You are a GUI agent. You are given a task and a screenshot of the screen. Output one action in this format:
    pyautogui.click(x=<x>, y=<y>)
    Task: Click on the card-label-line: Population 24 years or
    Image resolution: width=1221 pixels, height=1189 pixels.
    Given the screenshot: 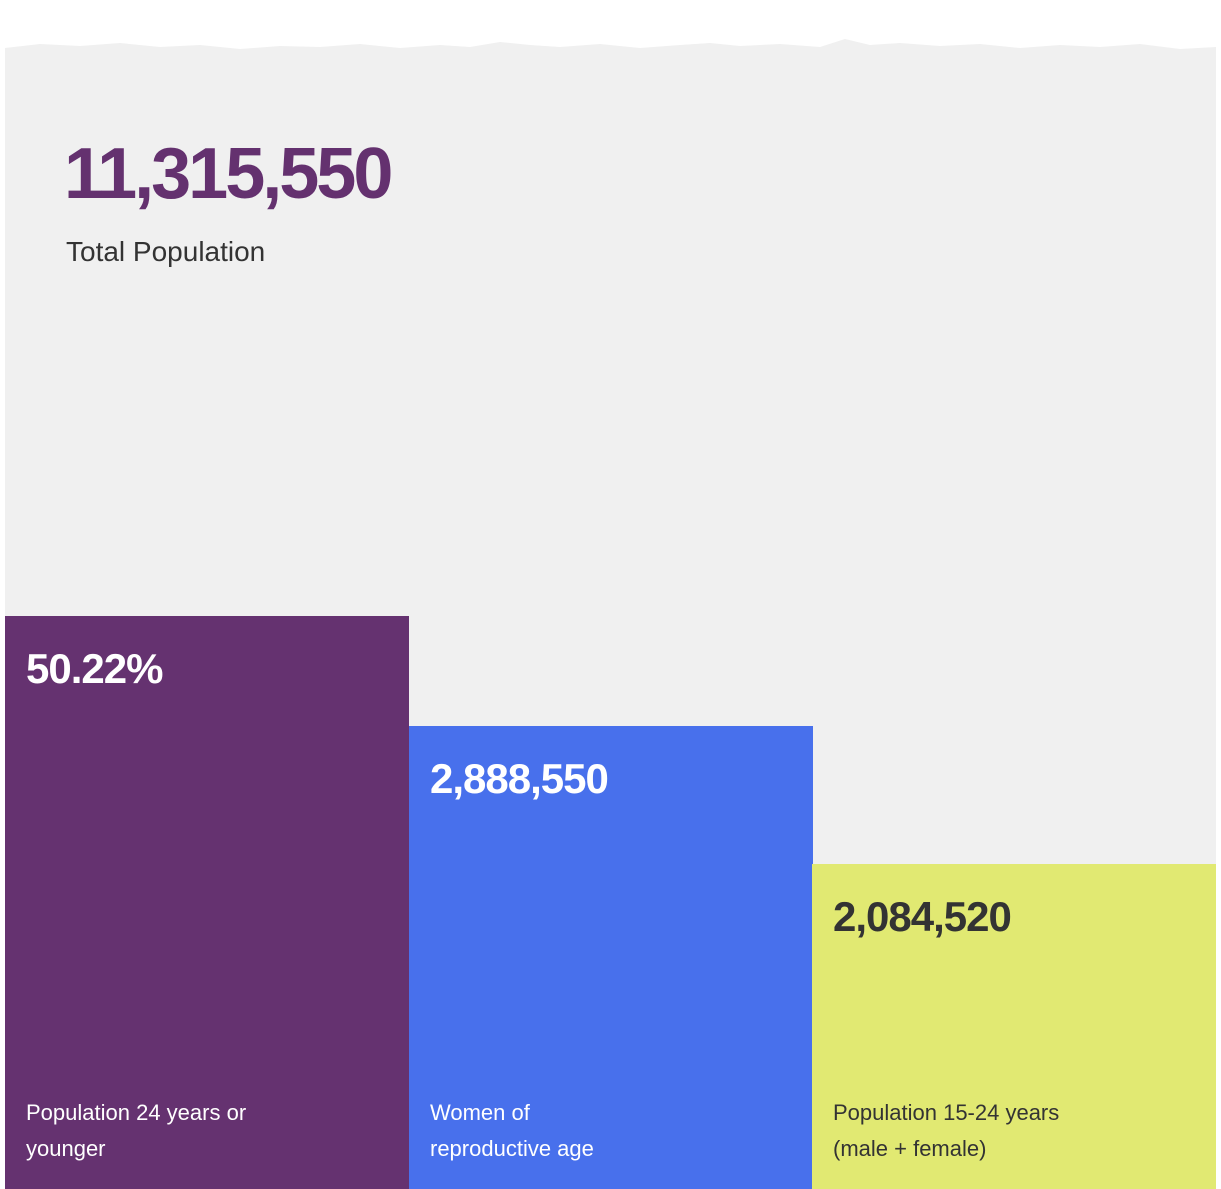 What is the action you would take?
    pyautogui.click(x=136, y=1112)
    